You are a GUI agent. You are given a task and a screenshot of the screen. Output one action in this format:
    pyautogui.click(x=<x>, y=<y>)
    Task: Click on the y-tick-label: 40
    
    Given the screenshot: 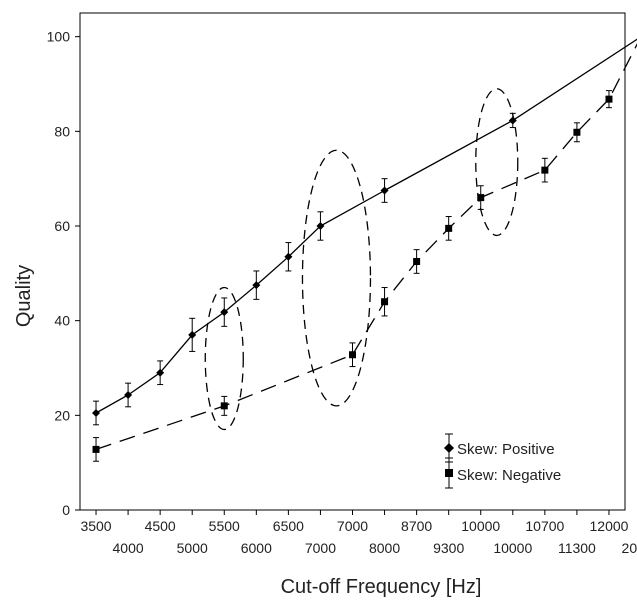 What is the action you would take?
    pyautogui.click(x=62, y=321)
    